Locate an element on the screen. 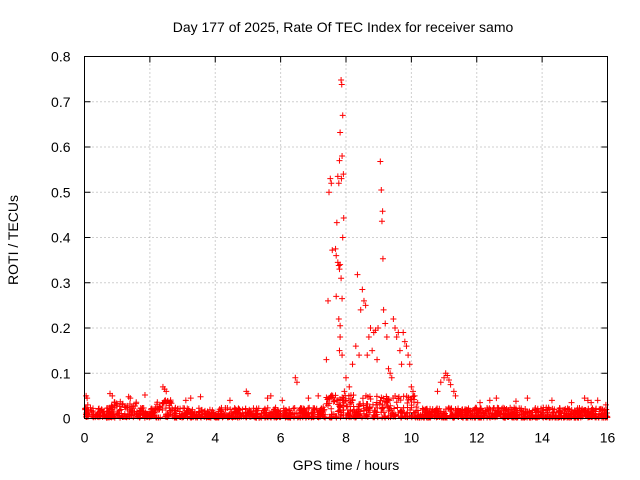  y-tick-label: 0.6 is located at coordinates (61, 147).